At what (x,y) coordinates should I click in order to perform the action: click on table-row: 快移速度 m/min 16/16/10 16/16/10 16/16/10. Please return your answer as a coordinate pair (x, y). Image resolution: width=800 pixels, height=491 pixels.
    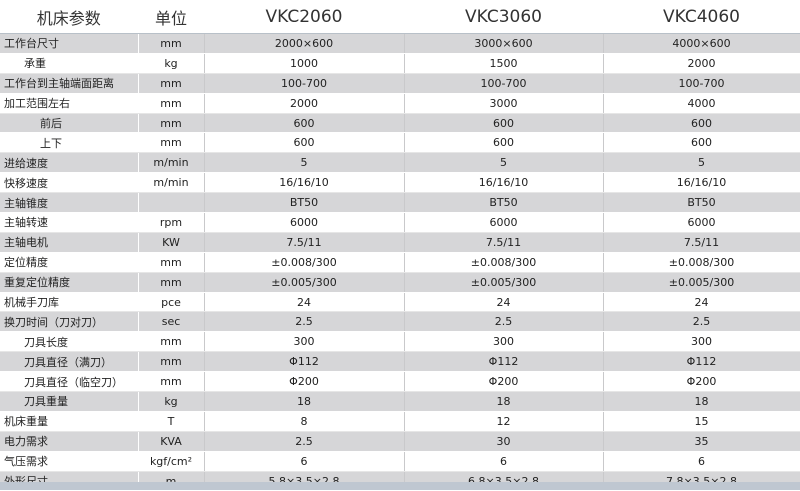
    Looking at the image, I should click on (400, 183).